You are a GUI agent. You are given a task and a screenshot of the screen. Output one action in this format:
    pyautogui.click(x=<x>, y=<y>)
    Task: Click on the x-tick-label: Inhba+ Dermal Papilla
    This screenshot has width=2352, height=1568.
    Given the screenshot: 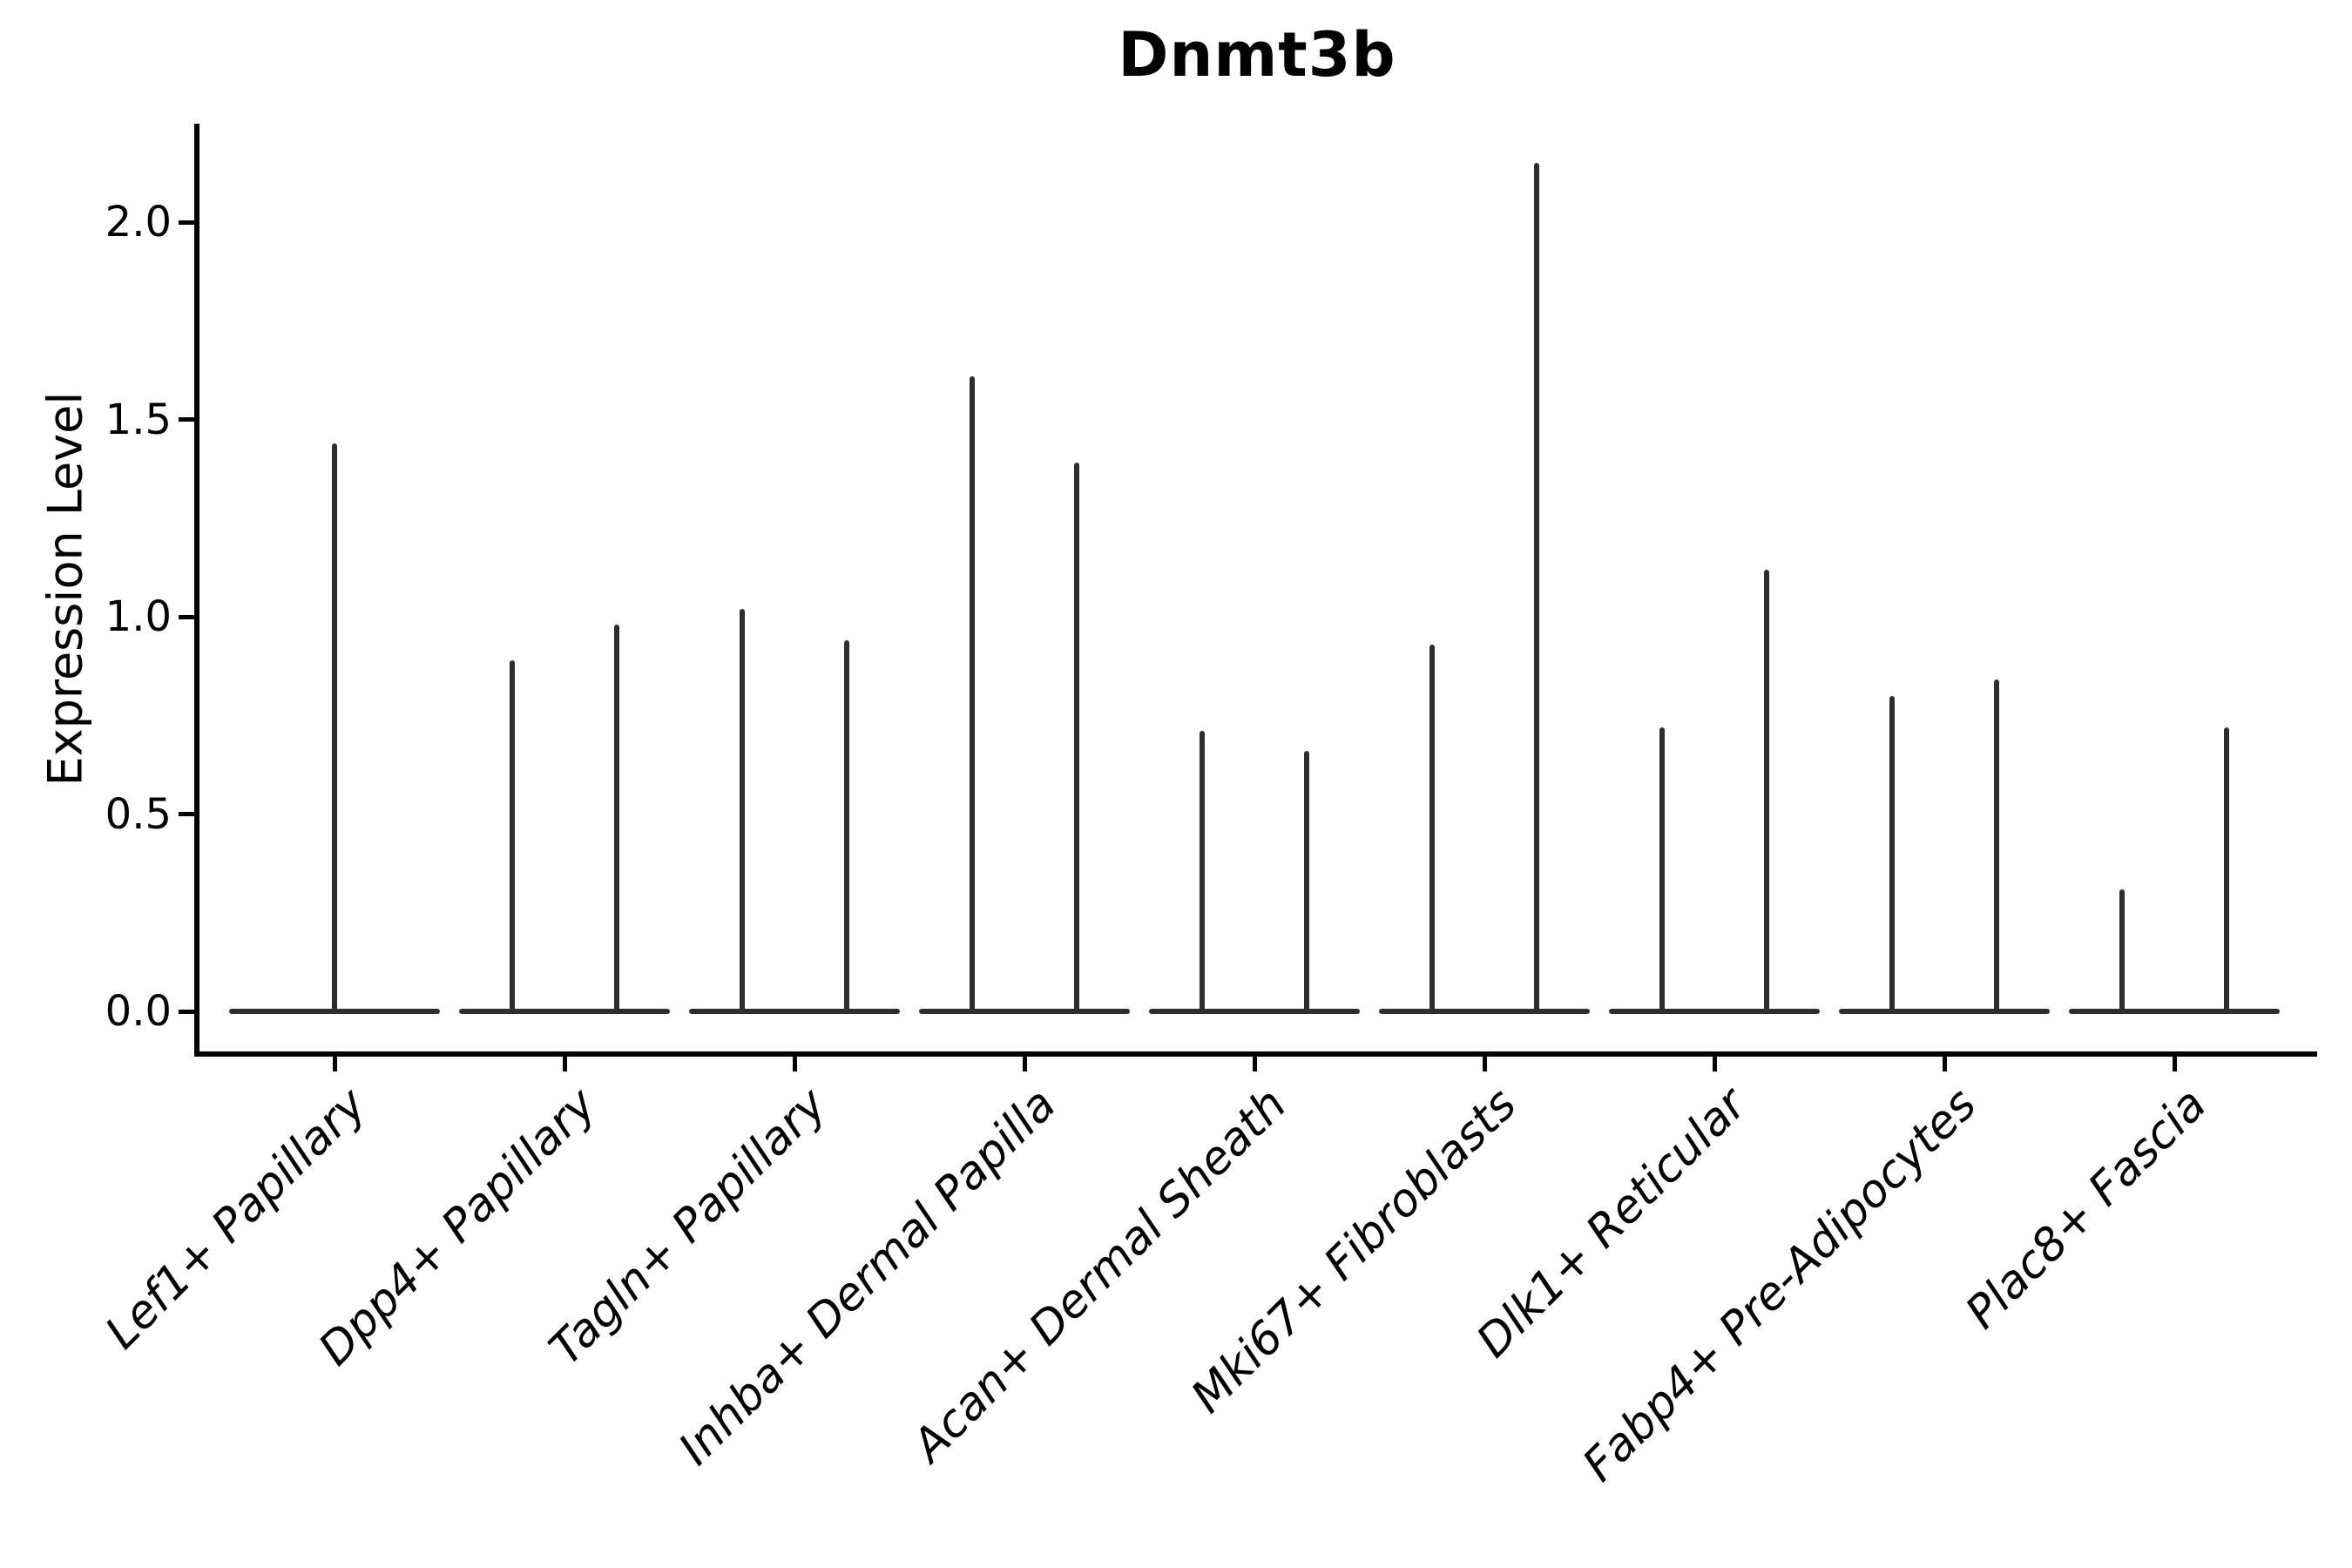 What is the action you would take?
    pyautogui.click(x=868, y=1277)
    